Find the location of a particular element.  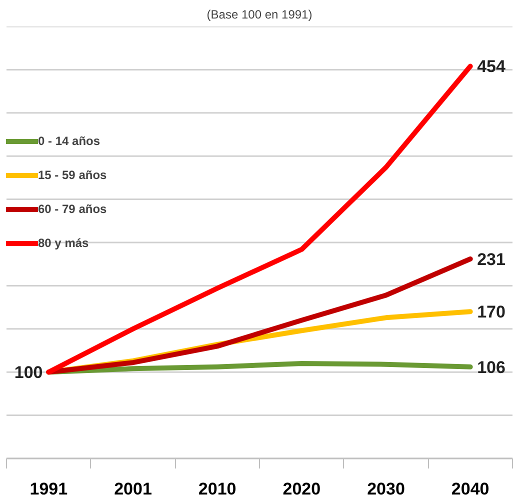

data-label: 454 is located at coordinates (491, 66).